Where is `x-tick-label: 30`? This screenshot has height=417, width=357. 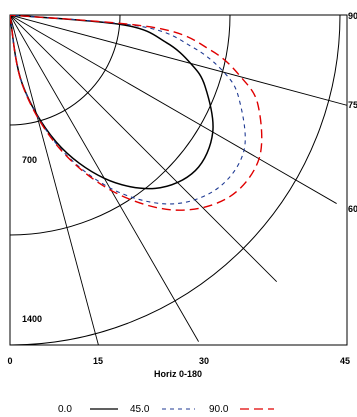 x-tick-label: 30 is located at coordinates (204, 361).